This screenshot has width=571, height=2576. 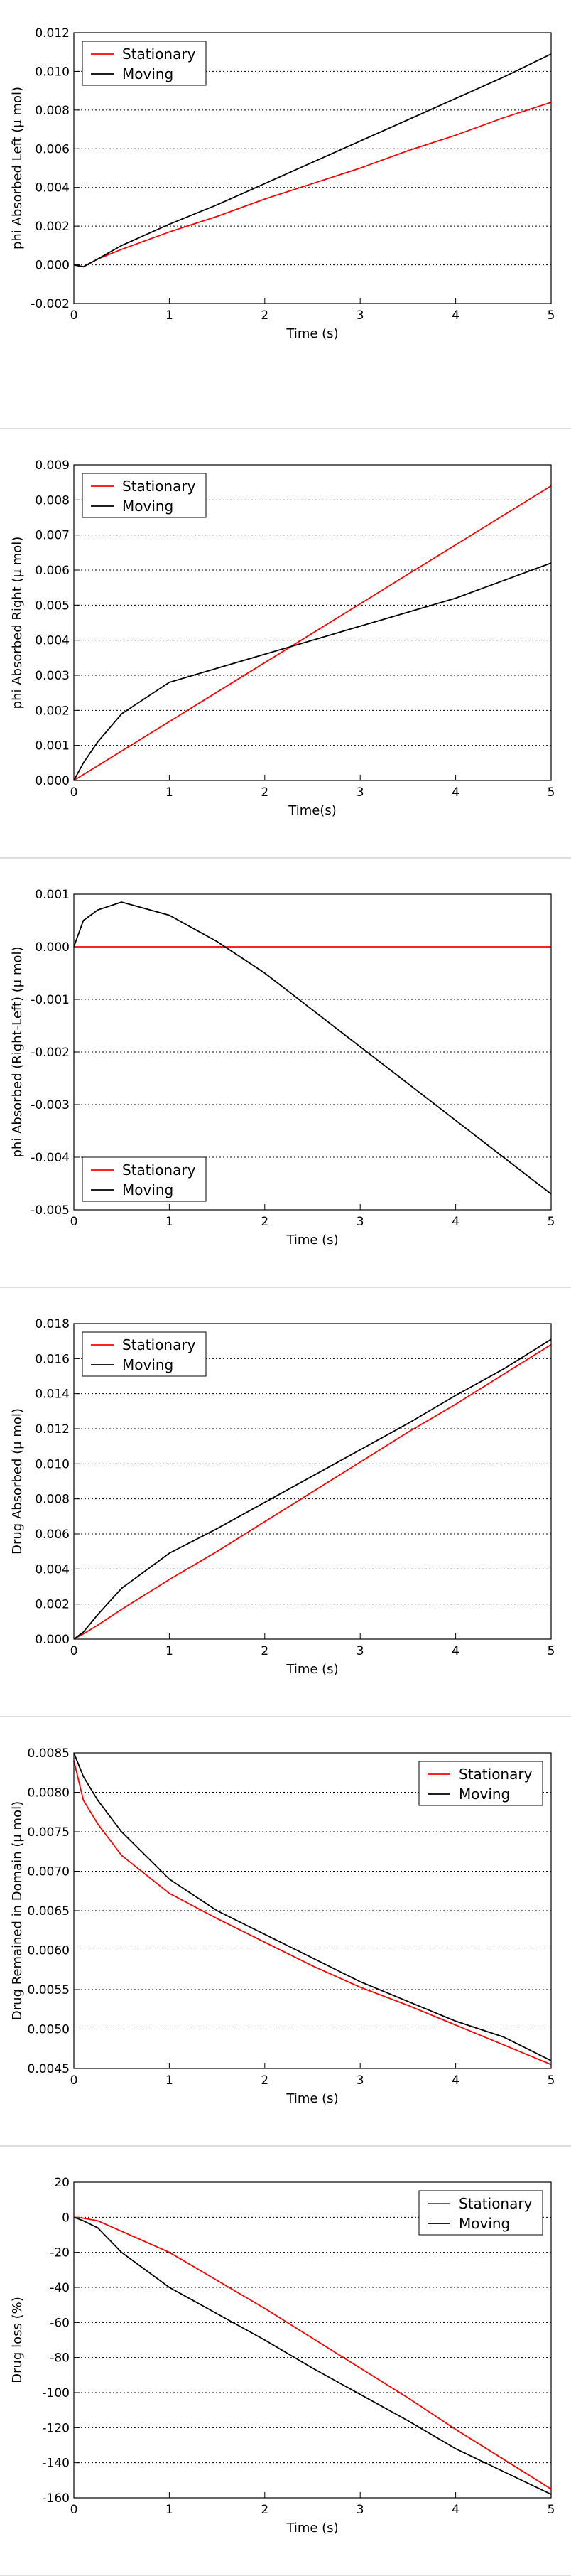 I want to click on y-tick-label: 0.0050, so click(x=49, y=2030).